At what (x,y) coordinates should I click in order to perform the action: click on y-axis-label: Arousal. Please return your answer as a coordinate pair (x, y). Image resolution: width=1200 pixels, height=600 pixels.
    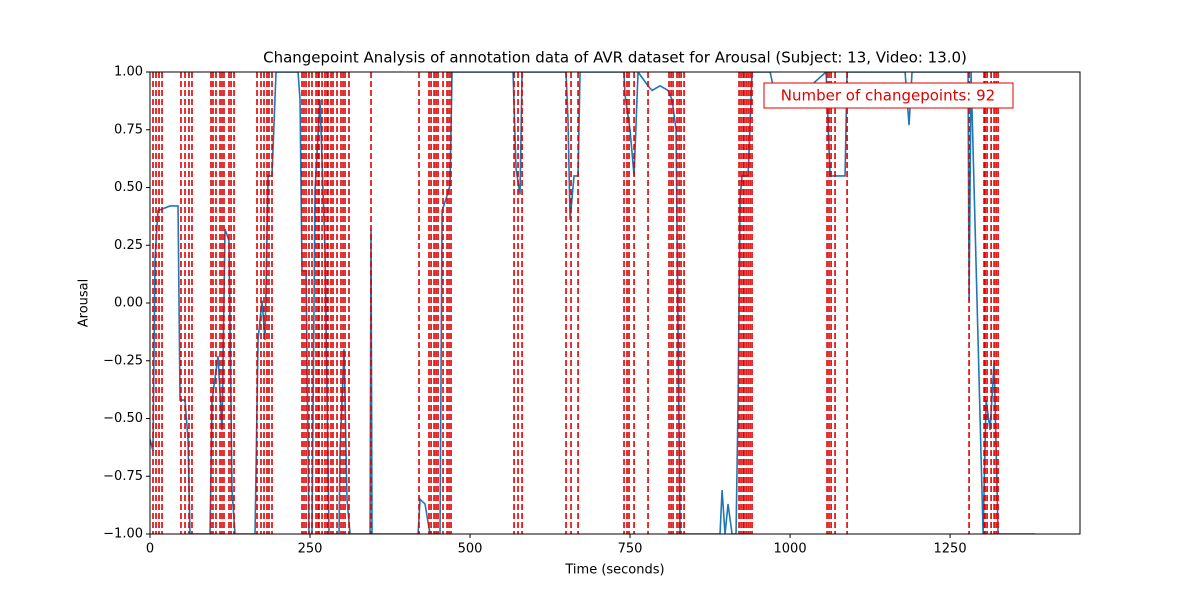
    Looking at the image, I should click on (84, 303).